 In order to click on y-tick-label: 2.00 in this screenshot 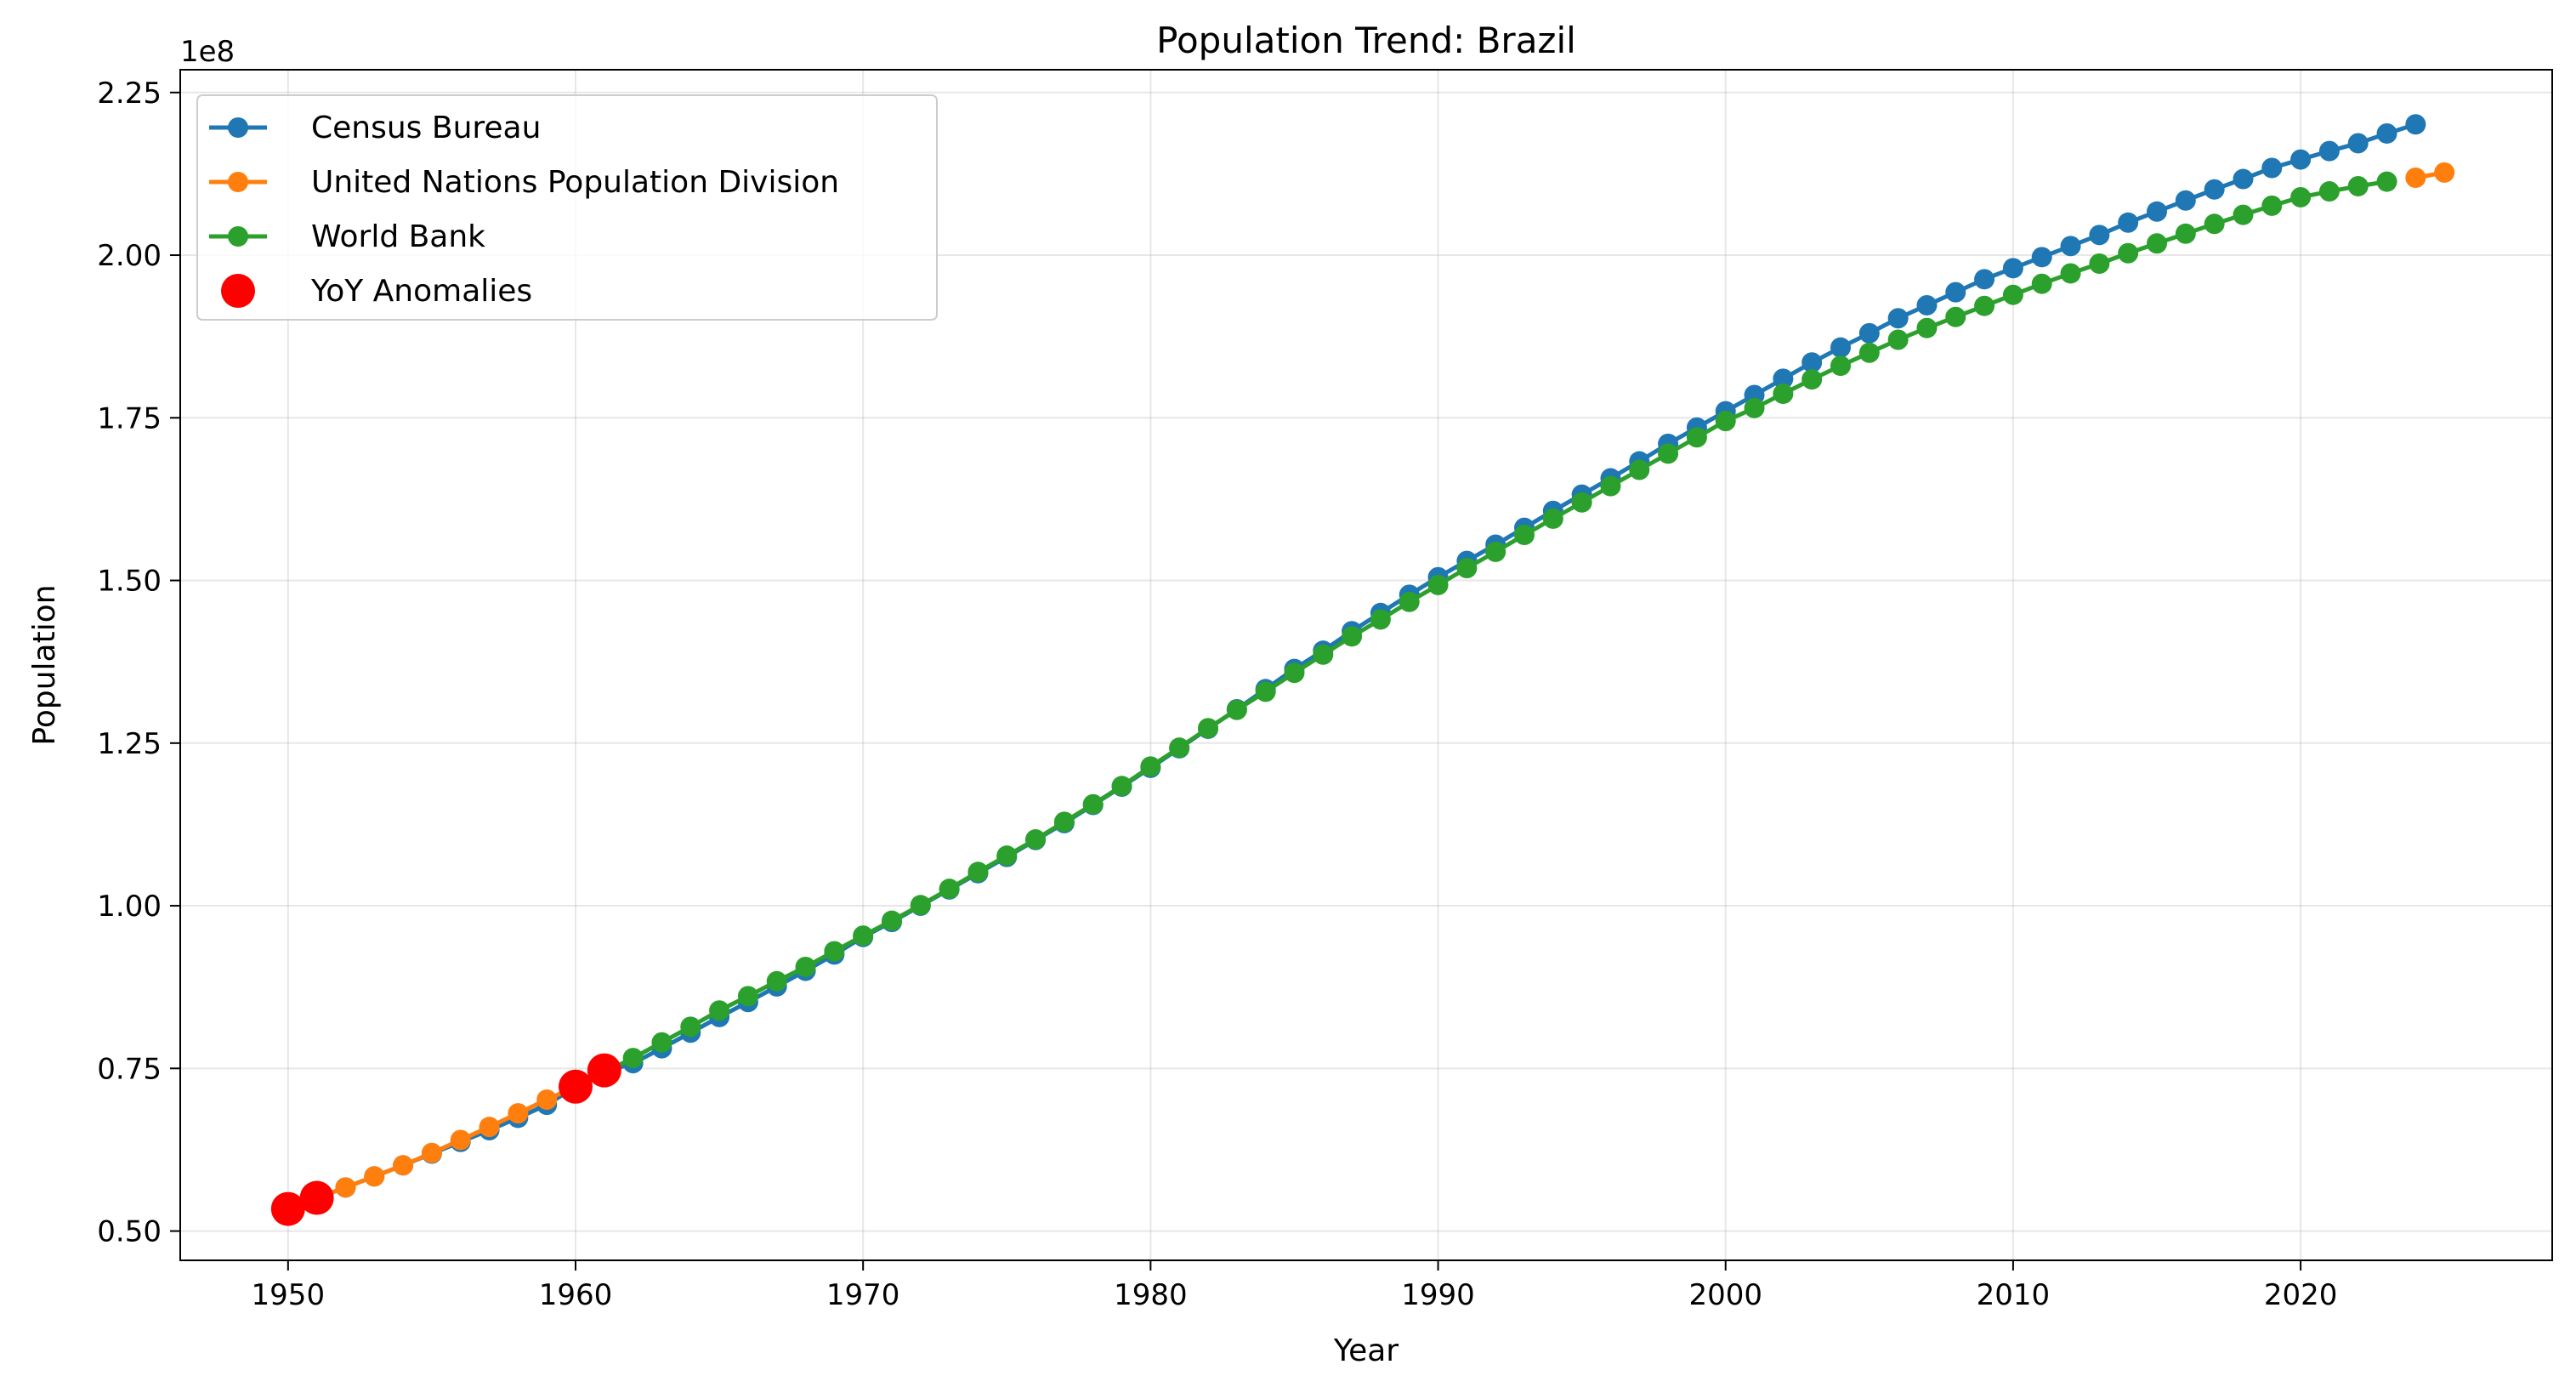, I will do `click(130, 256)`.